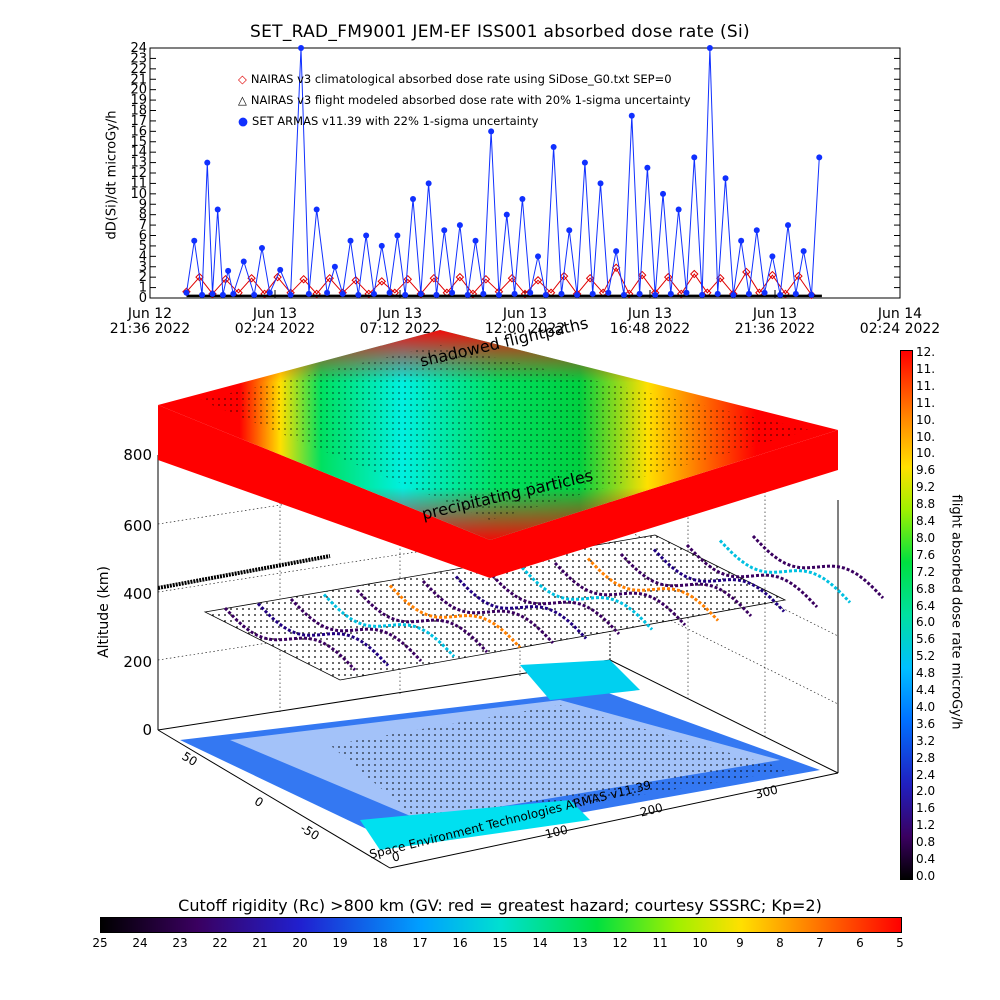 The width and height of the screenshot is (1000, 1000). Describe the element at coordinates (138, 183) in the screenshot. I see `y-tick-label: 11` at that location.